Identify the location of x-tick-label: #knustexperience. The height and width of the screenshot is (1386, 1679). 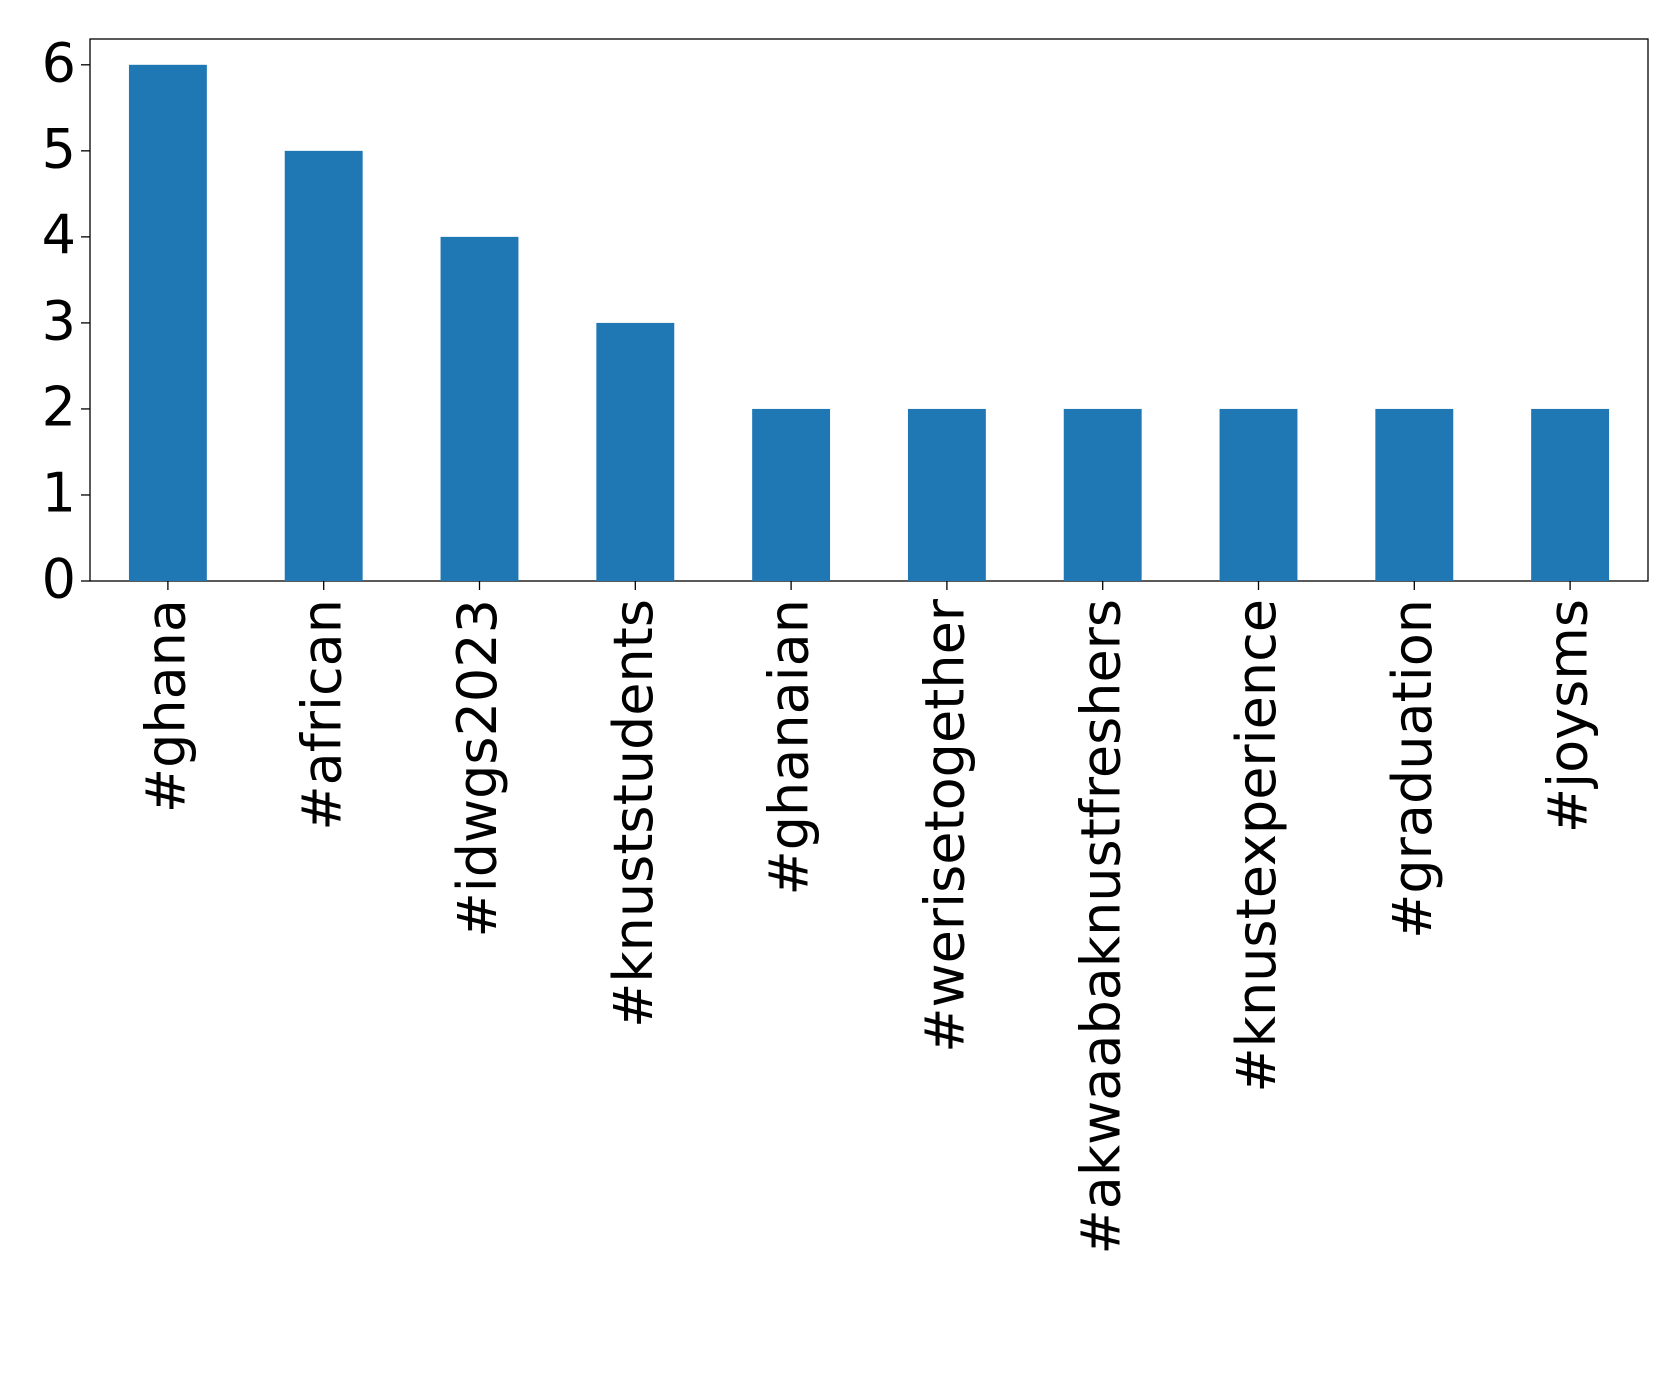
(1256, 846).